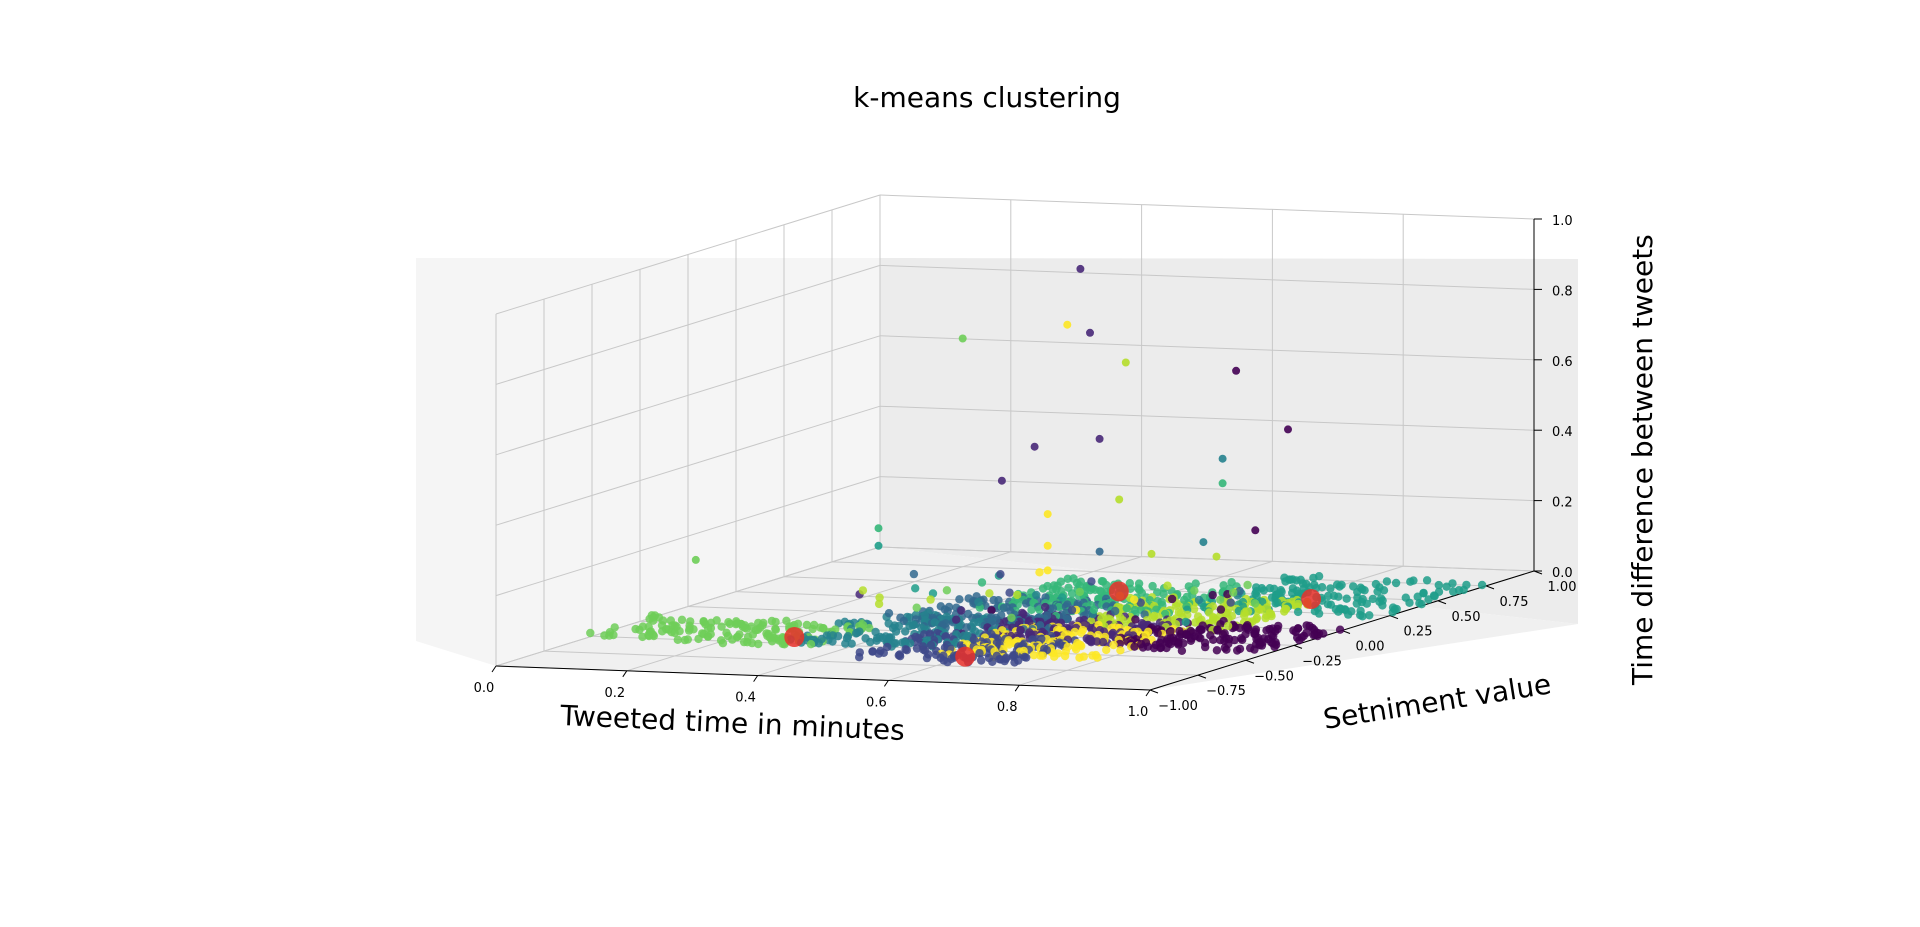 This screenshot has width=1920, height=927. What do you see at coordinates (732, 723) in the screenshot?
I see `x-axis-label: Tweeted time in minutes` at bounding box center [732, 723].